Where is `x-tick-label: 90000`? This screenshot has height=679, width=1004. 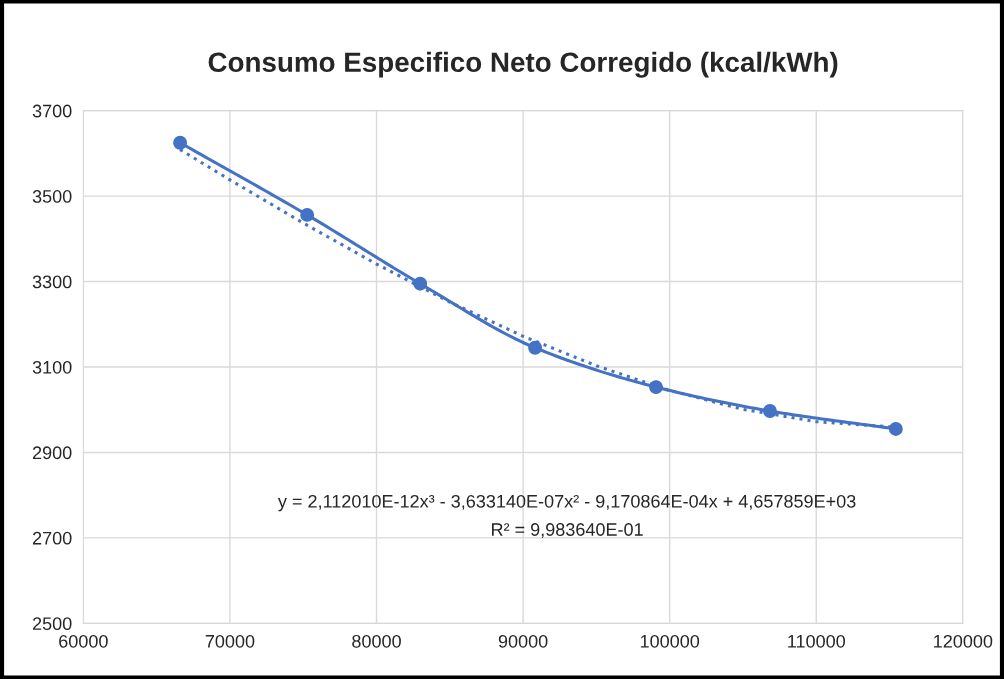 x-tick-label: 90000 is located at coordinates (523, 641).